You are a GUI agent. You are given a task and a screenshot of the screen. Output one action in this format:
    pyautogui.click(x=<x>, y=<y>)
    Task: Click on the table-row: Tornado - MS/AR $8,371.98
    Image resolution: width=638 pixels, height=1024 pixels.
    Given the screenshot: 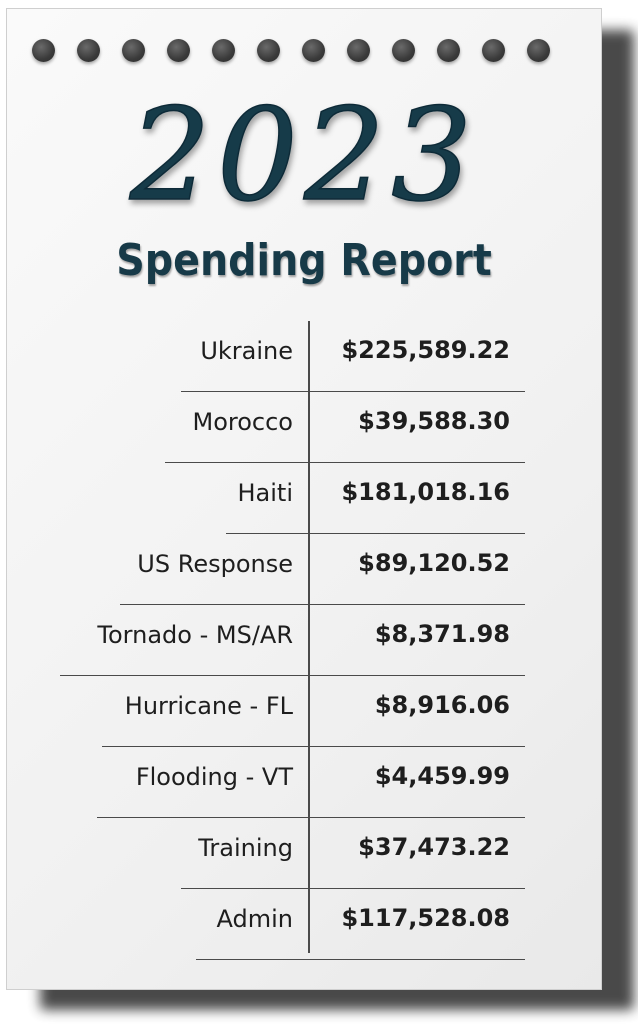 What is the action you would take?
    pyautogui.click(x=304, y=640)
    